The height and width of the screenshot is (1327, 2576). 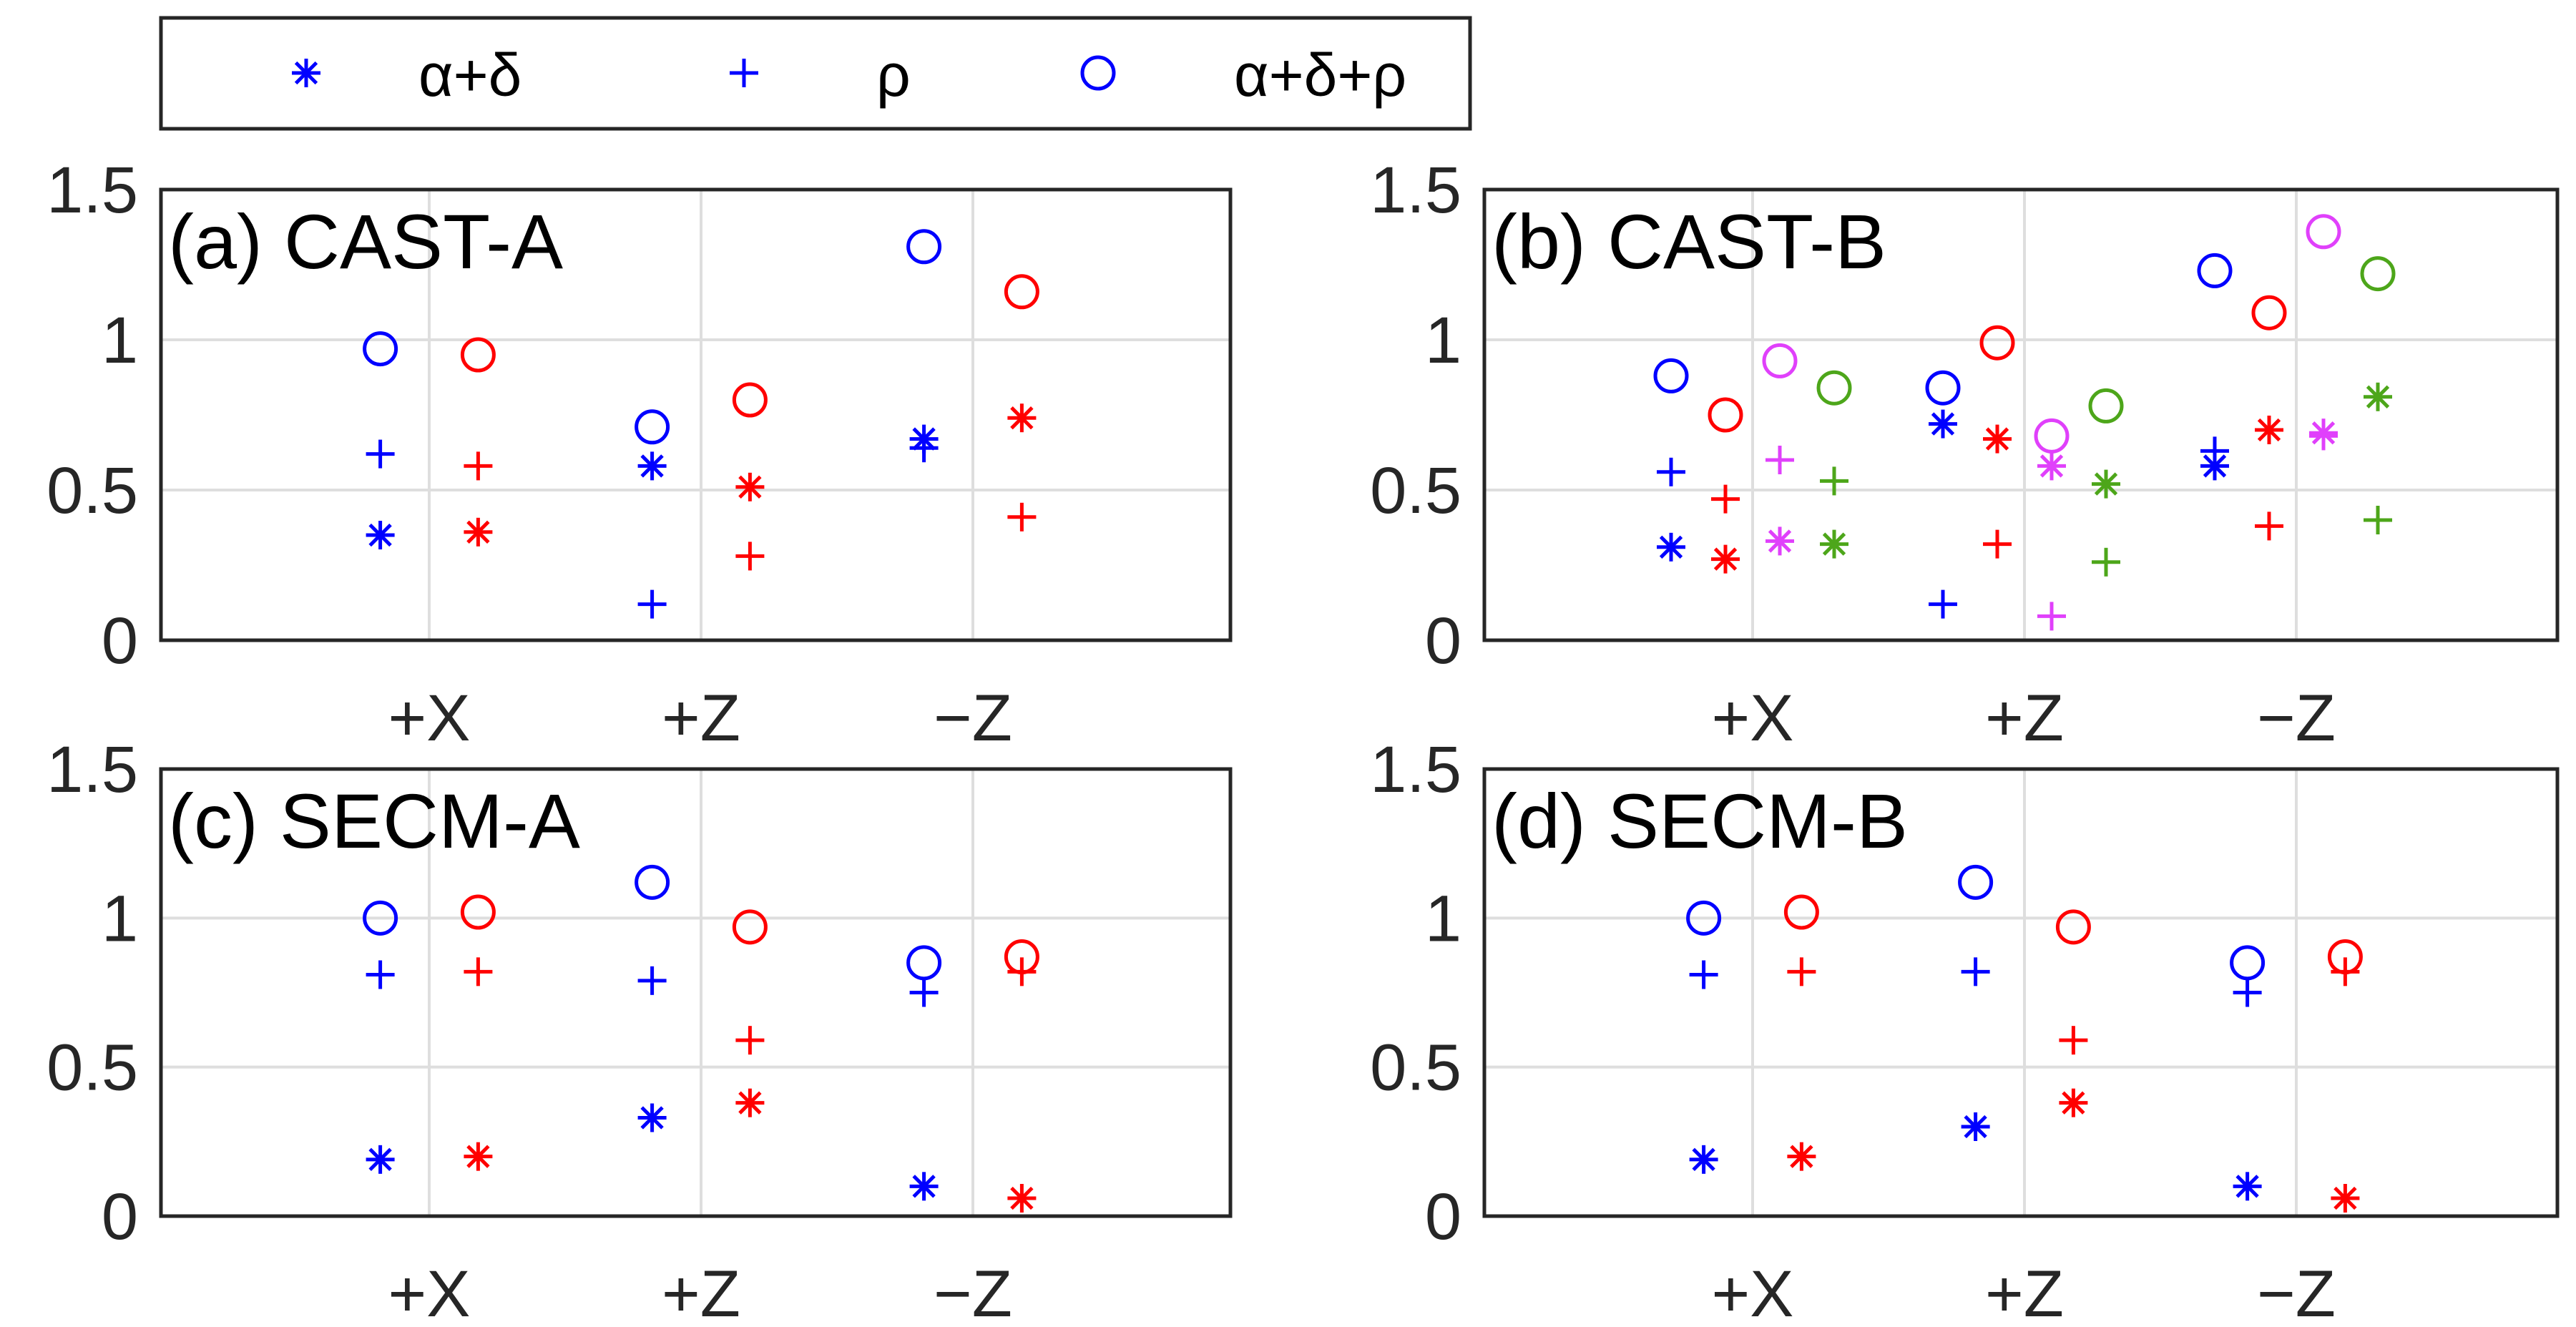 I want to click on legend-label-plus: ρ, so click(x=894, y=75).